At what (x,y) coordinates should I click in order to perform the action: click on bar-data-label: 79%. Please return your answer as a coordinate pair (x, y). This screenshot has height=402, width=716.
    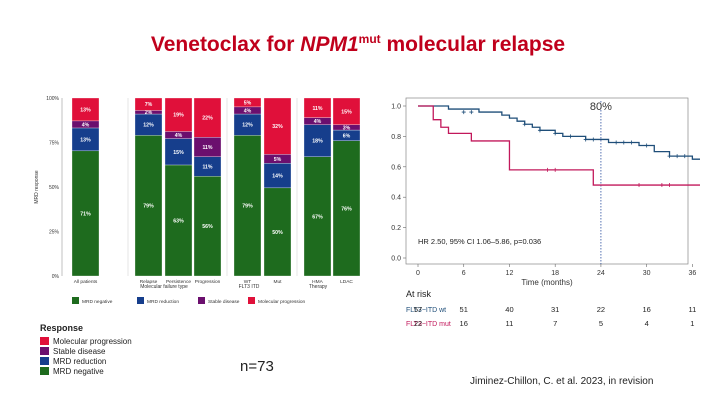
    Looking at the image, I should click on (247, 207).